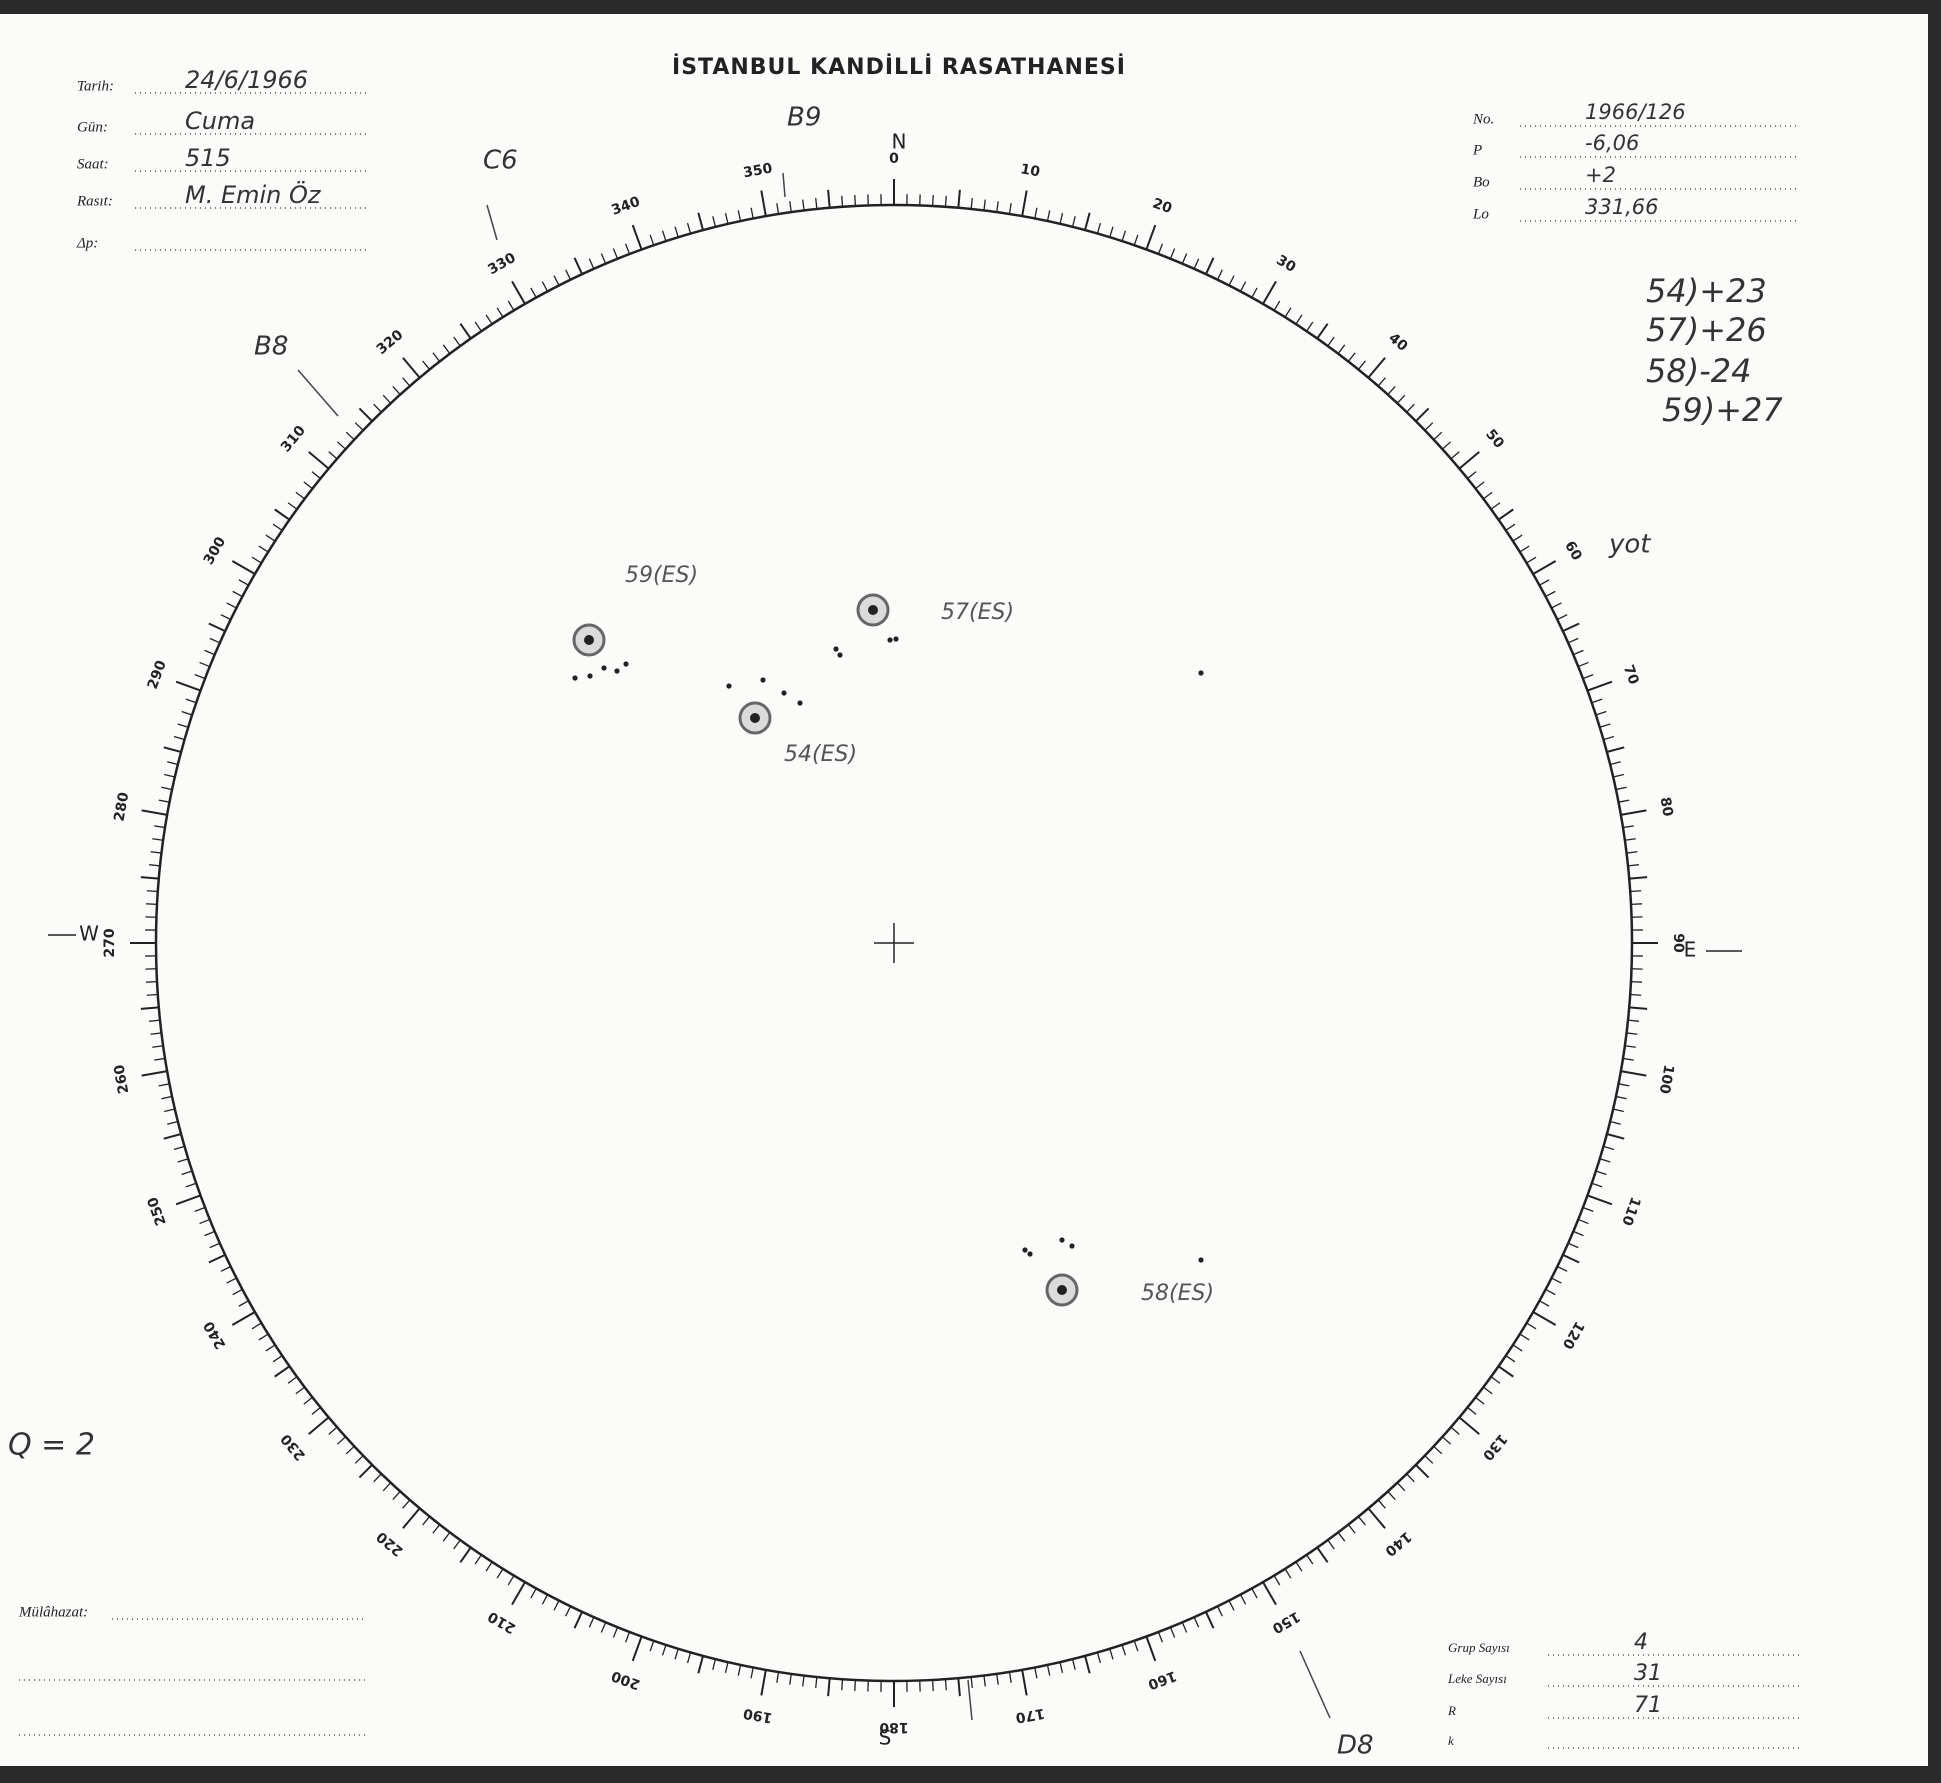 Image resolution: width=1941 pixels, height=1783 pixels. Describe the element at coordinates (784, 185) in the screenshot. I see `annotation-mark` at that location.